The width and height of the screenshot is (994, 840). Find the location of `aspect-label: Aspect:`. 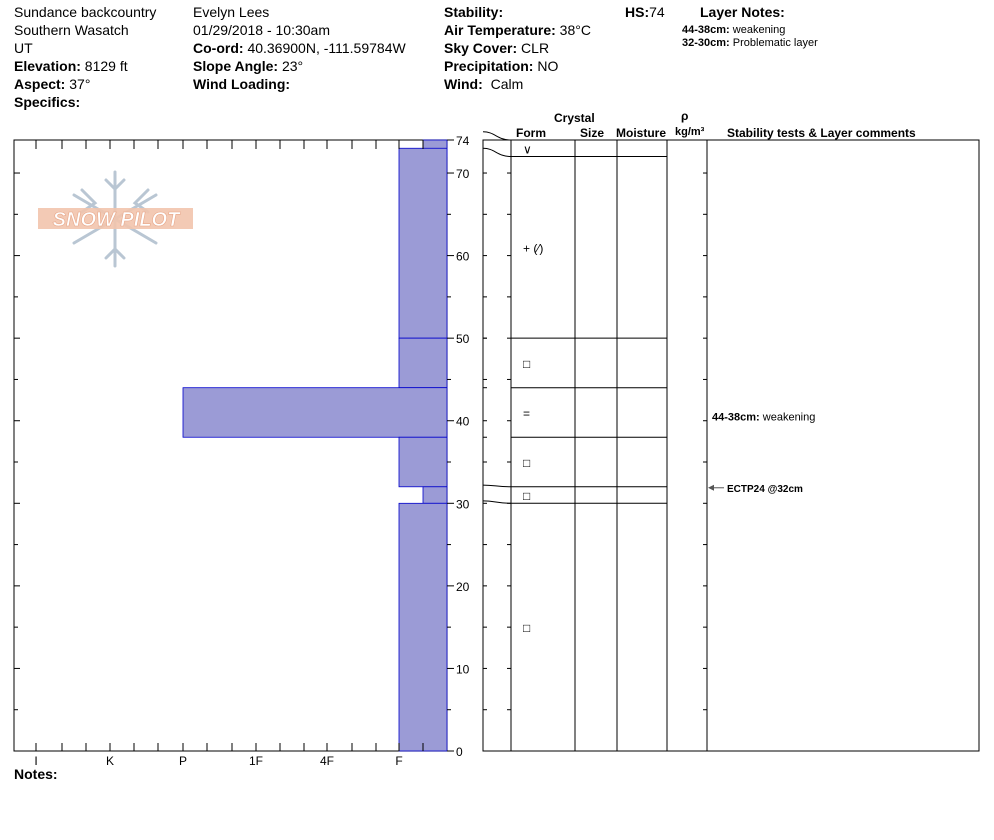

aspect-label: Aspect: is located at coordinates (40, 84).